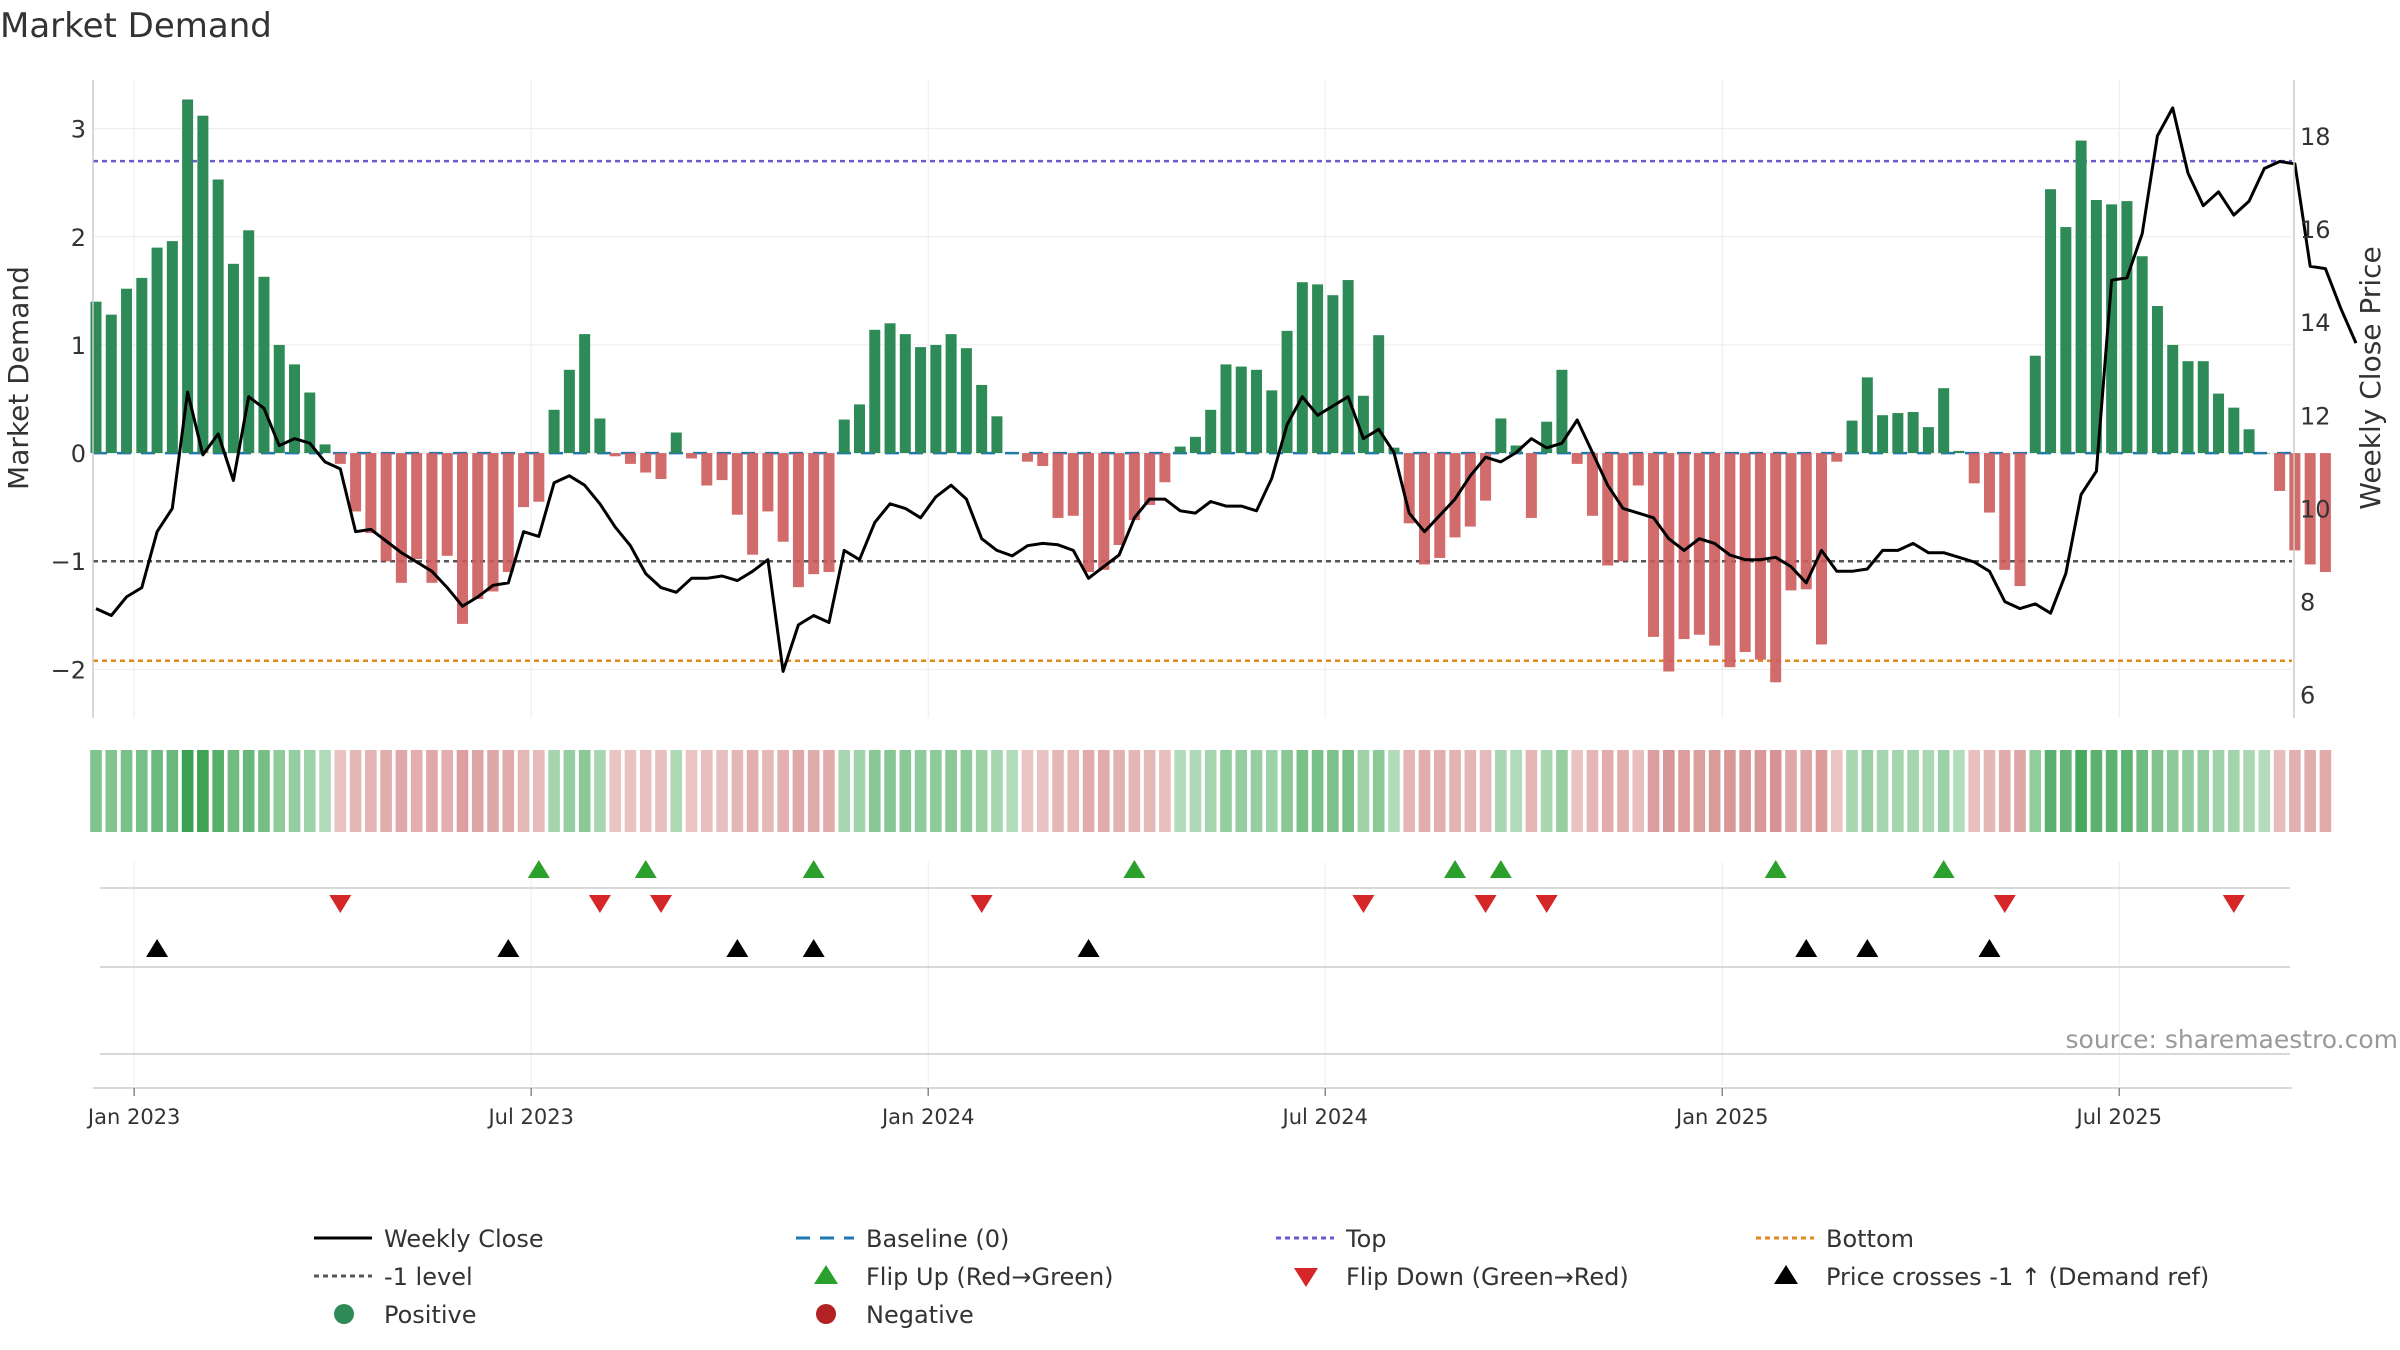  I want to click on legend-item: -1 level, so click(393, 1277).